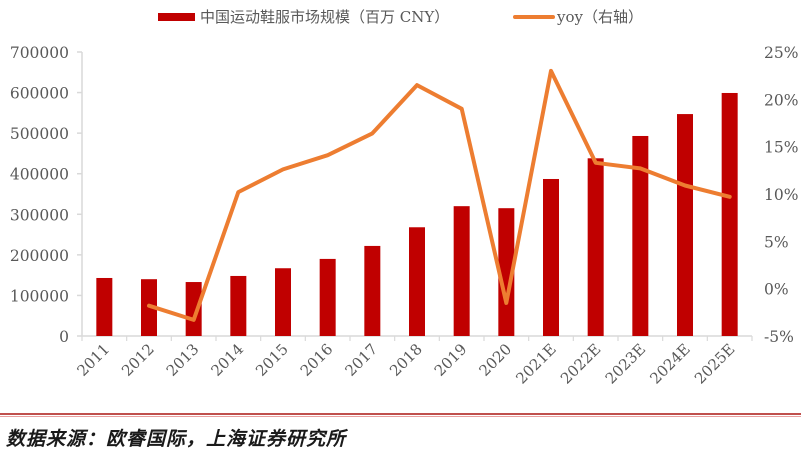 The height and width of the screenshot is (452, 801). What do you see at coordinates (776, 242) in the screenshot?
I see `right-axis-tick-label: 5%` at bounding box center [776, 242].